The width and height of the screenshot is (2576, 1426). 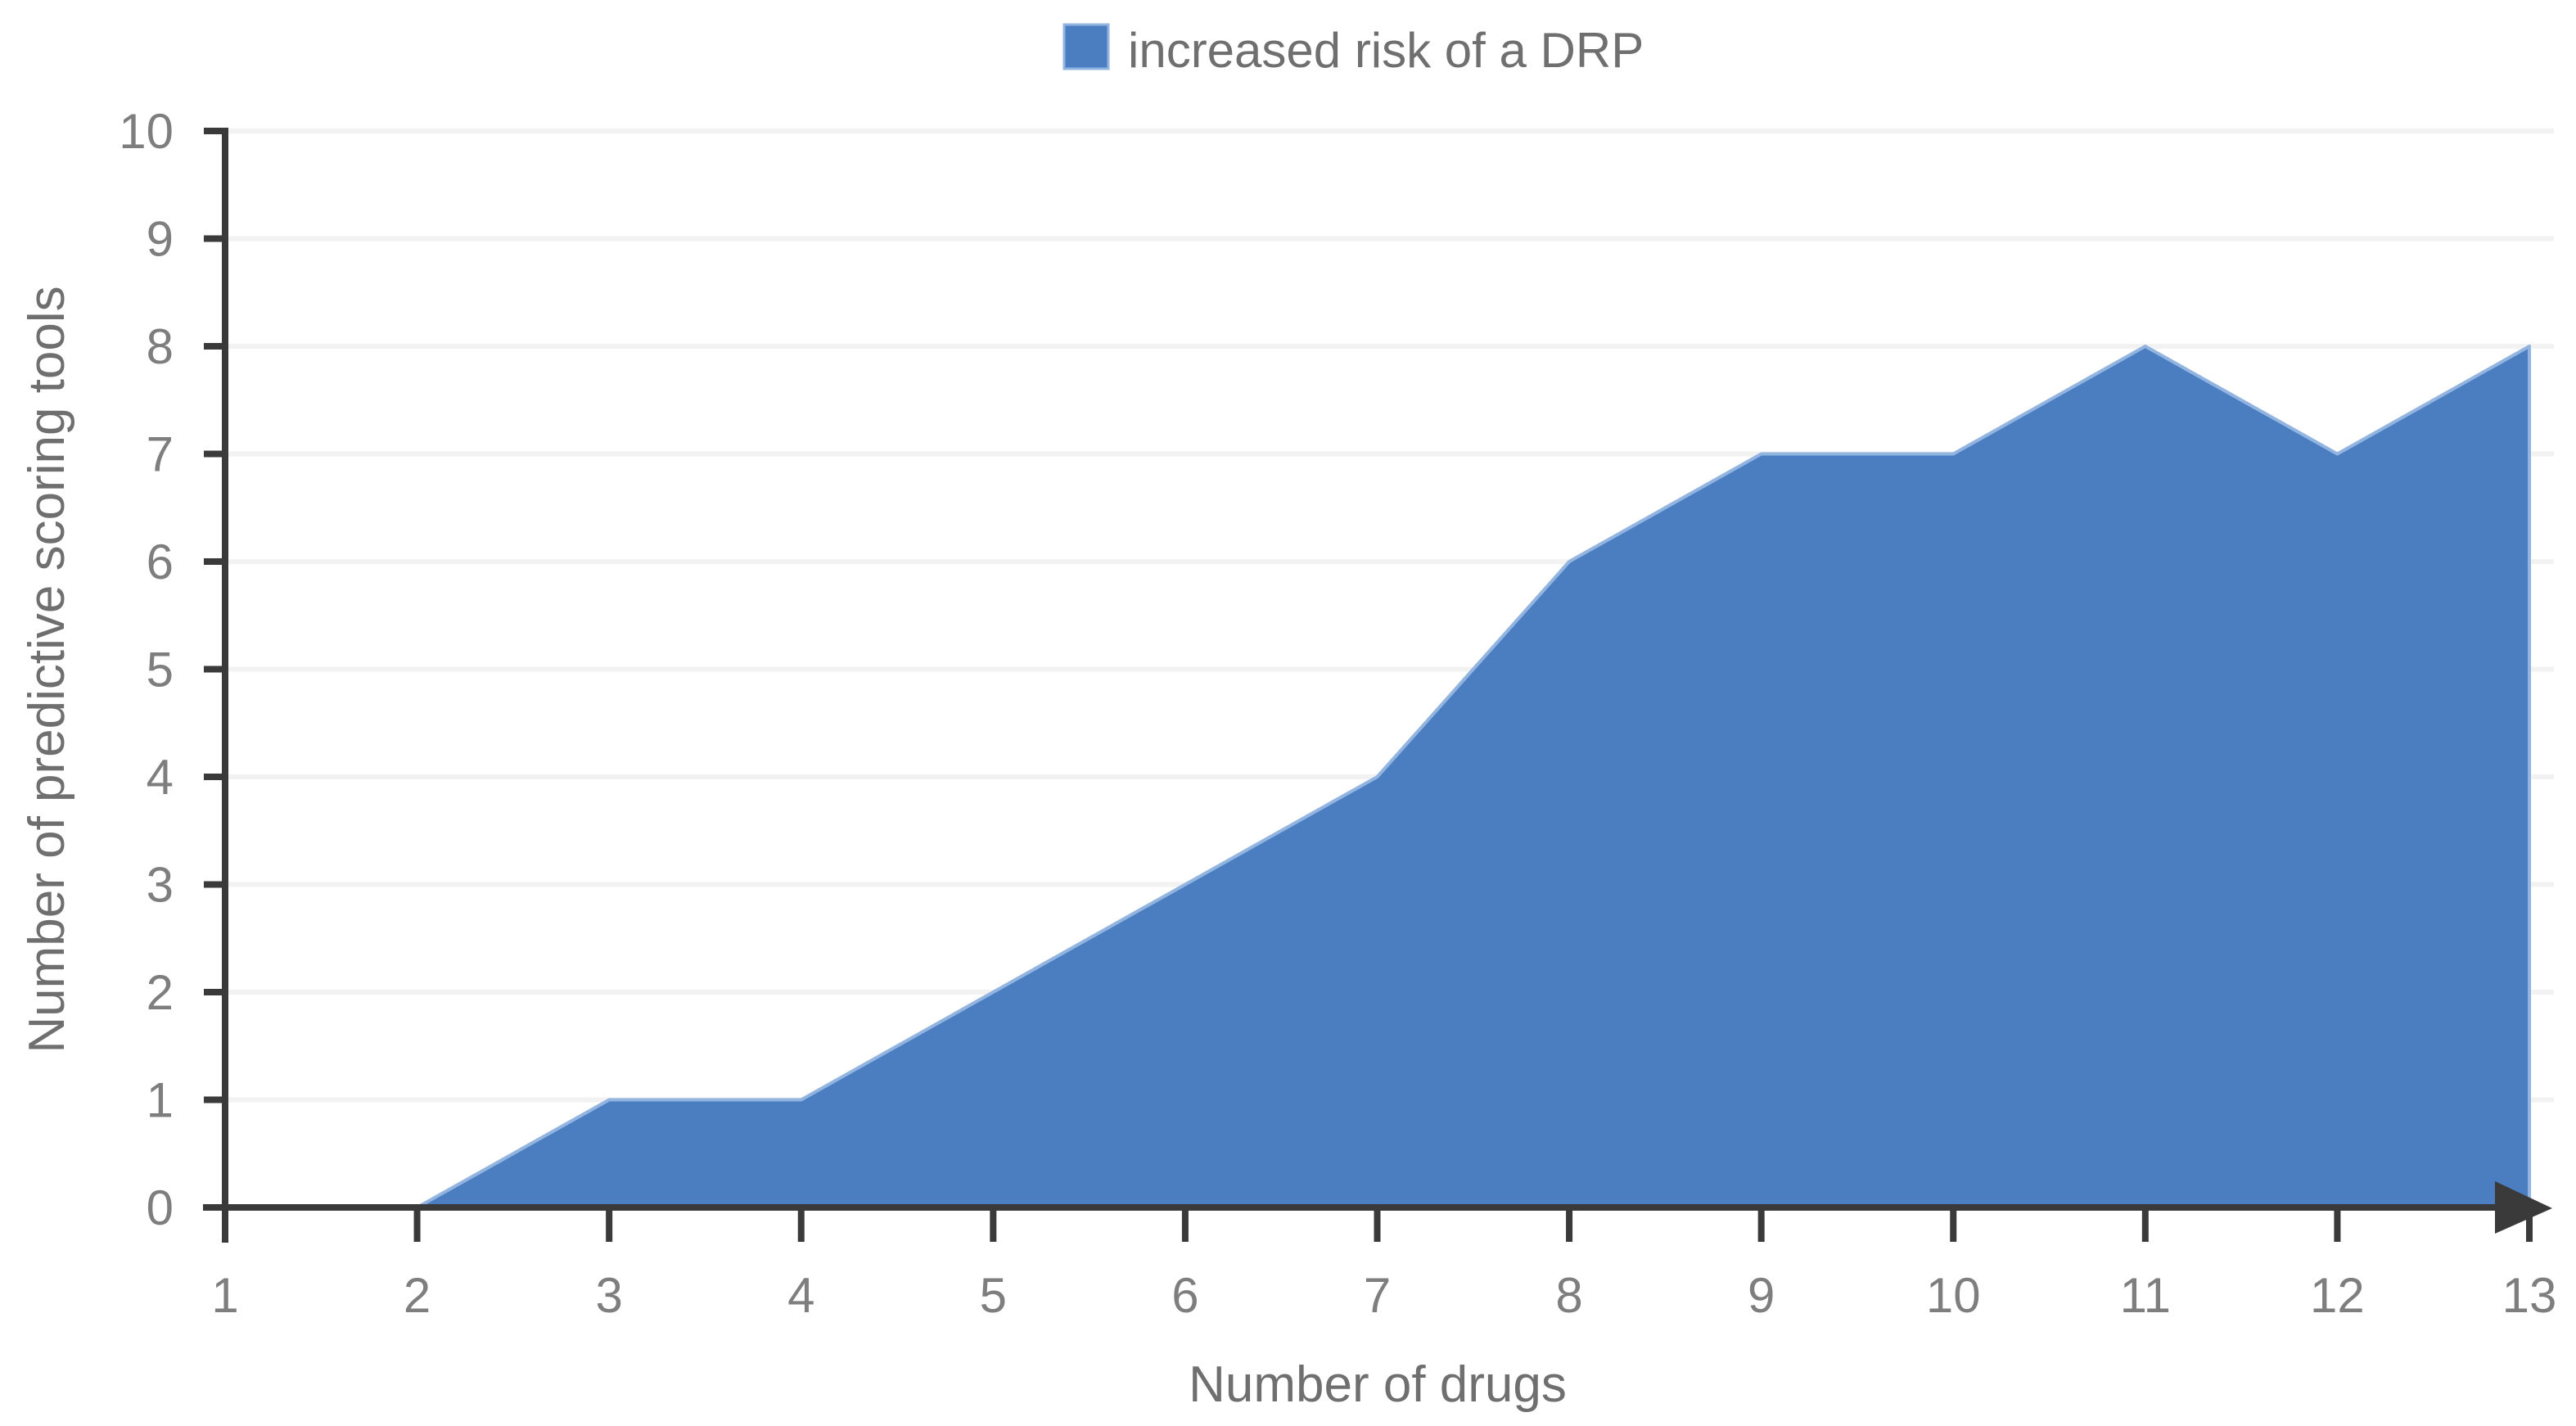 What do you see at coordinates (2145, 1295) in the screenshot?
I see `svg-text: 11` at bounding box center [2145, 1295].